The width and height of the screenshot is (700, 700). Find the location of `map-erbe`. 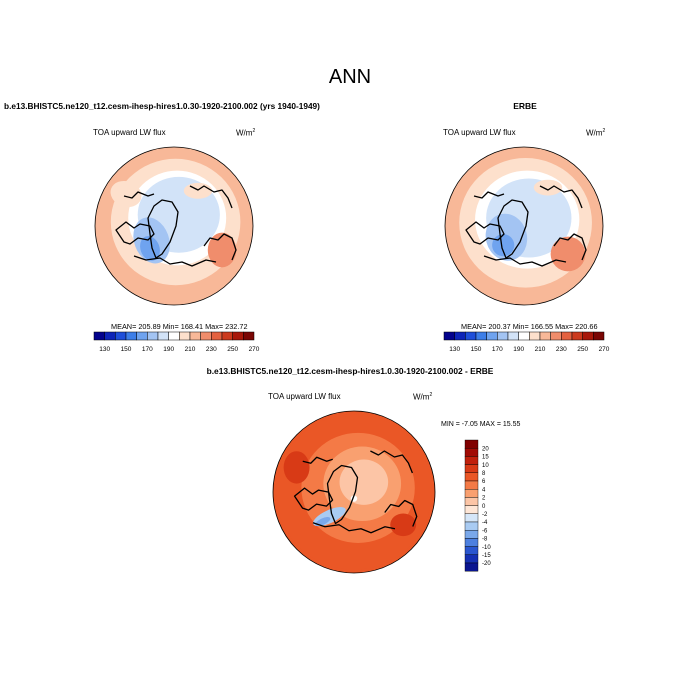

map-erbe is located at coordinates (524, 226).